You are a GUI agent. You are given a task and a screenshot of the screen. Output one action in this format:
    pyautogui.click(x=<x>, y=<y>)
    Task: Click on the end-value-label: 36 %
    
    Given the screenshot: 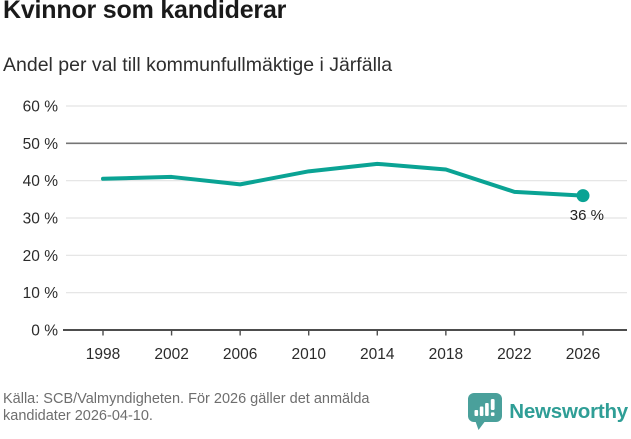 What is the action you would take?
    pyautogui.click(x=587, y=215)
    